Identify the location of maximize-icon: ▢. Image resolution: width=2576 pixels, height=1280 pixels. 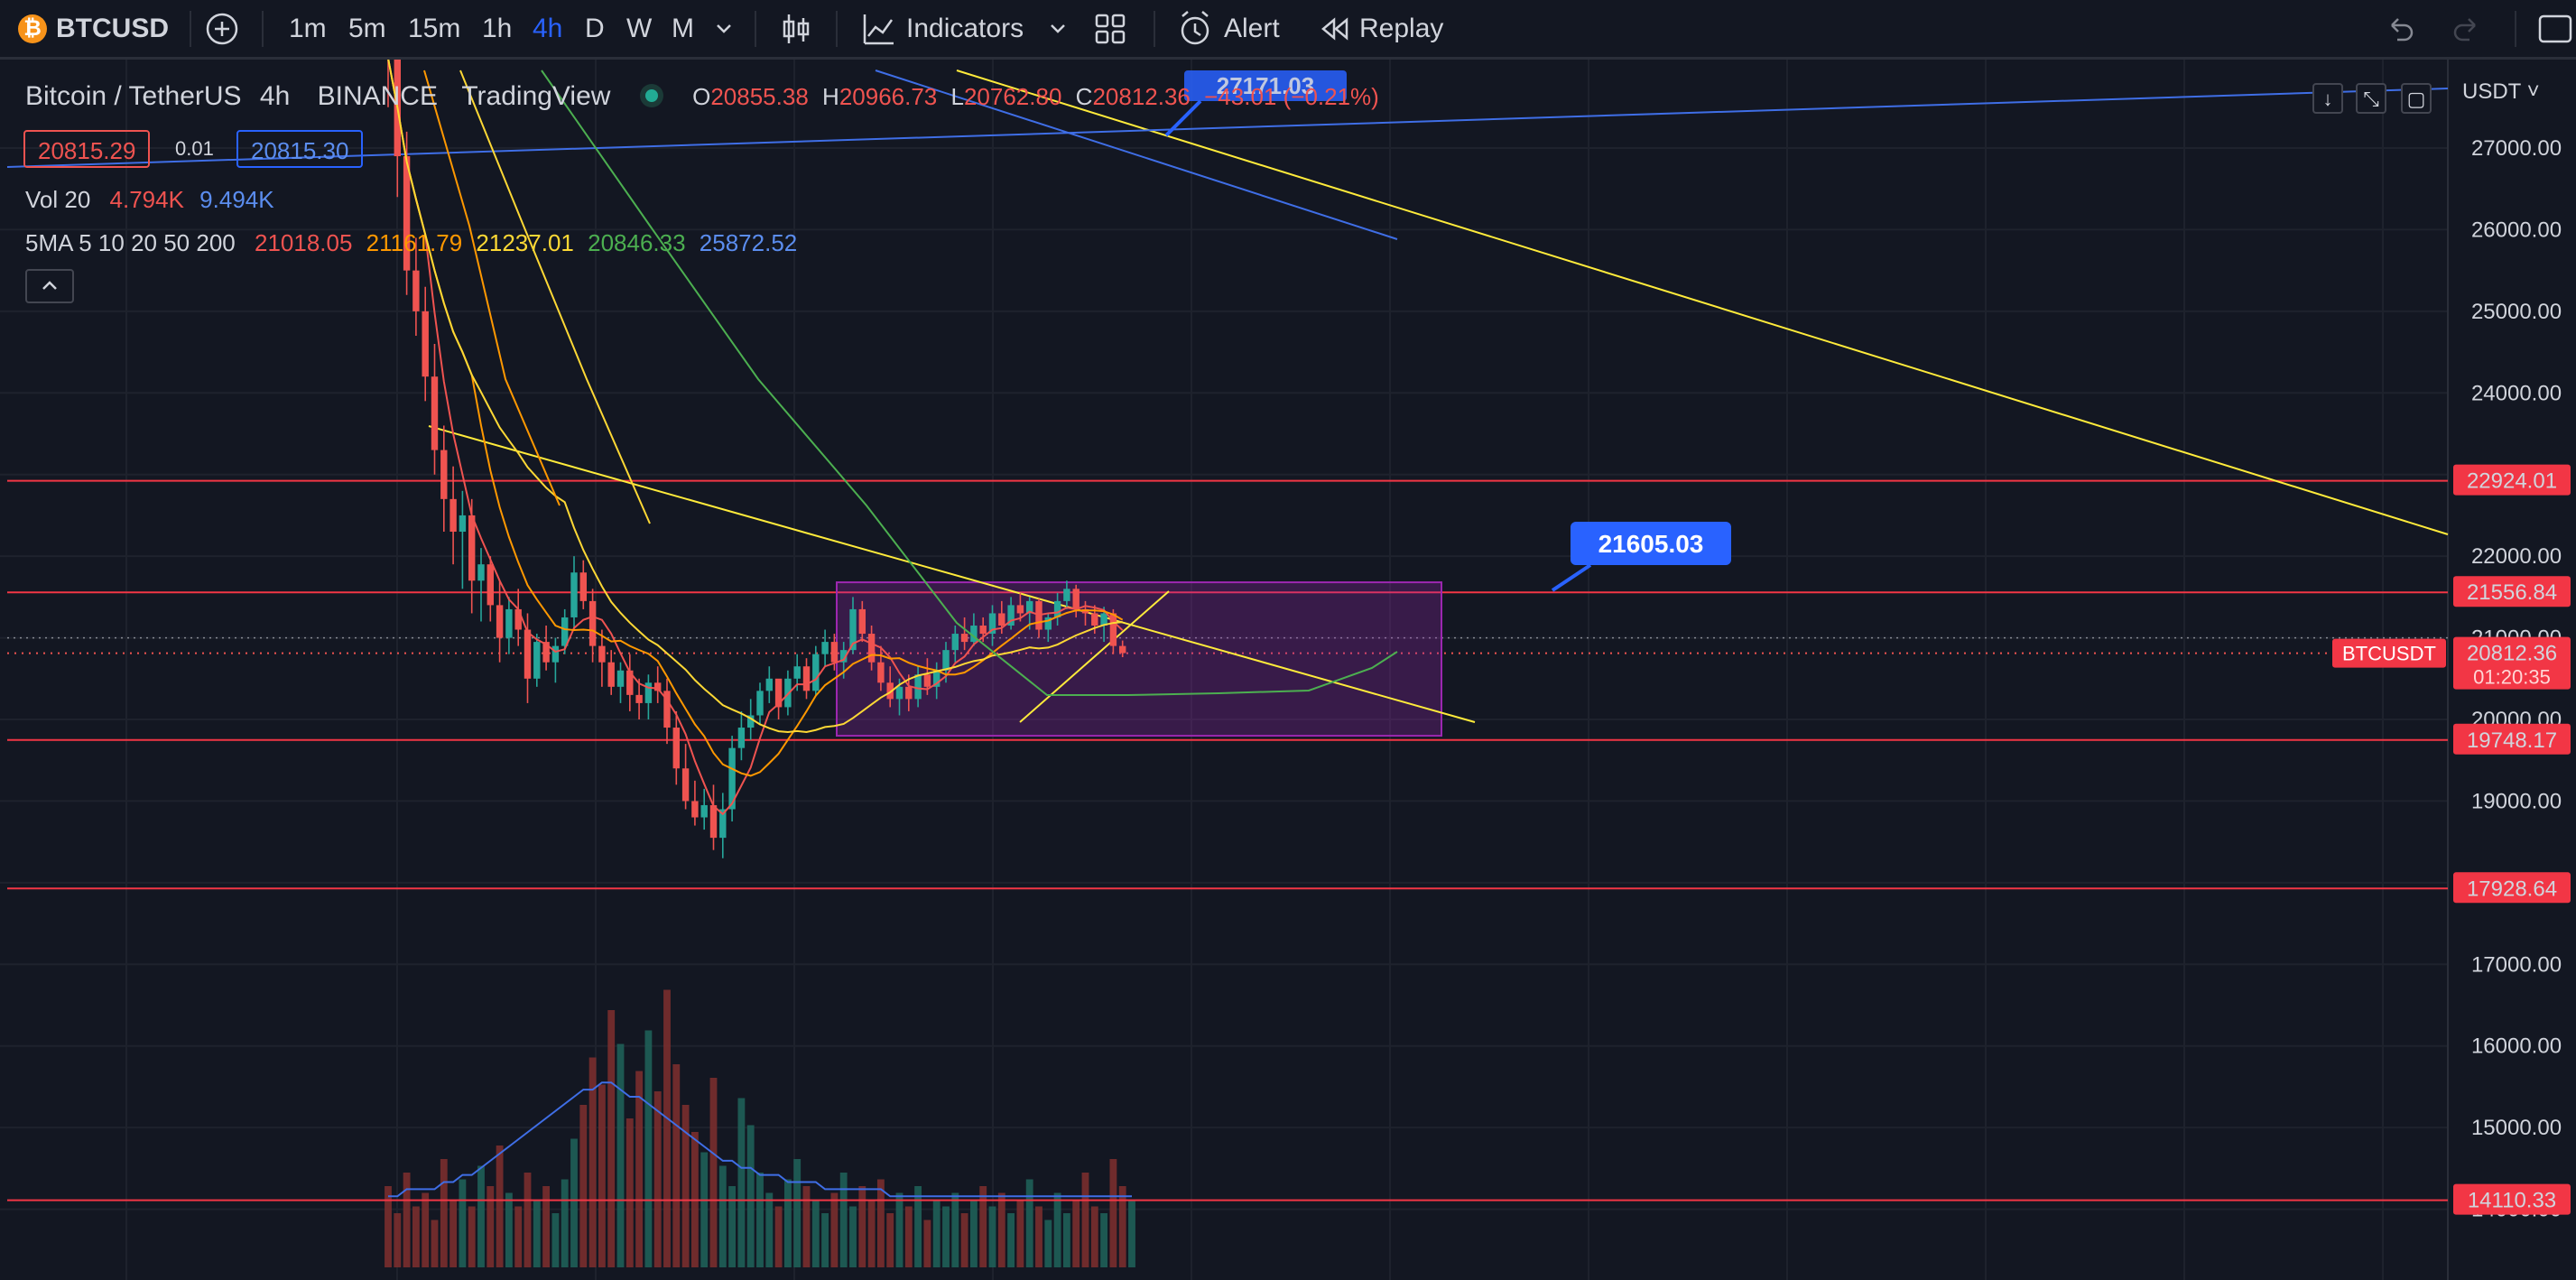
(2416, 99).